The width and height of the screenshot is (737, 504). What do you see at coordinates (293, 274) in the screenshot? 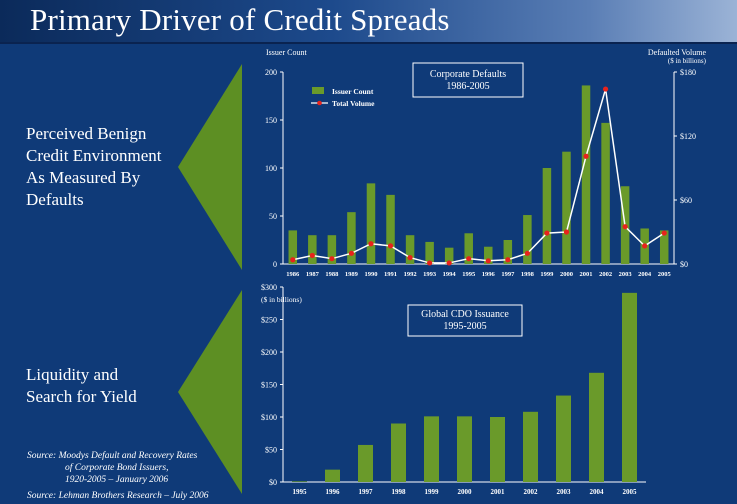
I see `x-tick-label: 1986` at bounding box center [293, 274].